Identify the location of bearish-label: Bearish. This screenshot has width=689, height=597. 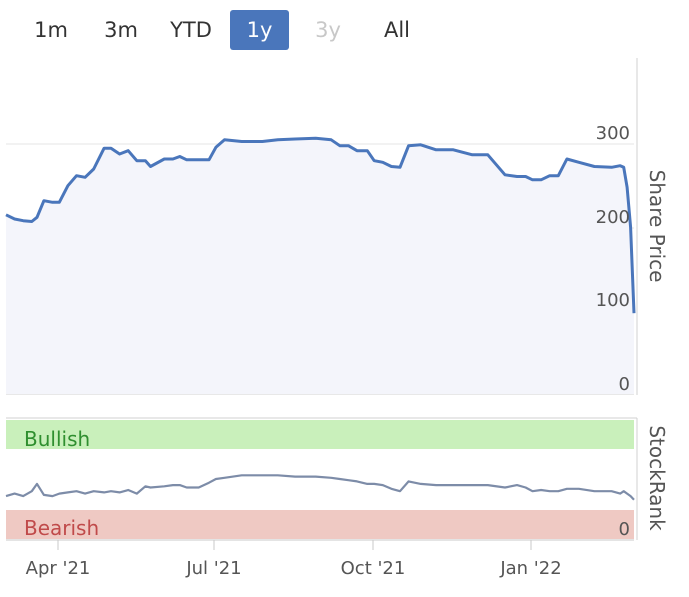
(61, 528).